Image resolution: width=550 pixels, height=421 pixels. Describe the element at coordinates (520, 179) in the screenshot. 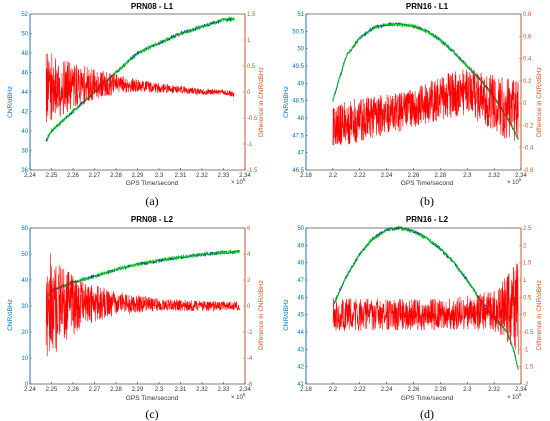

I see `panel-b-x-exponent-power: 5` at that location.